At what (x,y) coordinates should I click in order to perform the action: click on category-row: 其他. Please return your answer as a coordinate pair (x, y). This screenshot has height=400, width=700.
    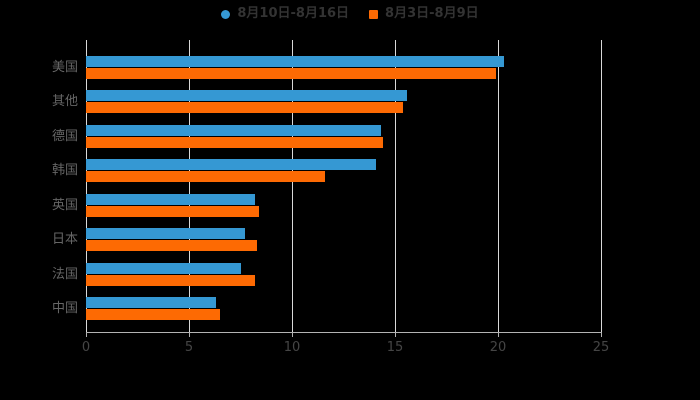
    Looking at the image, I should click on (326, 105).